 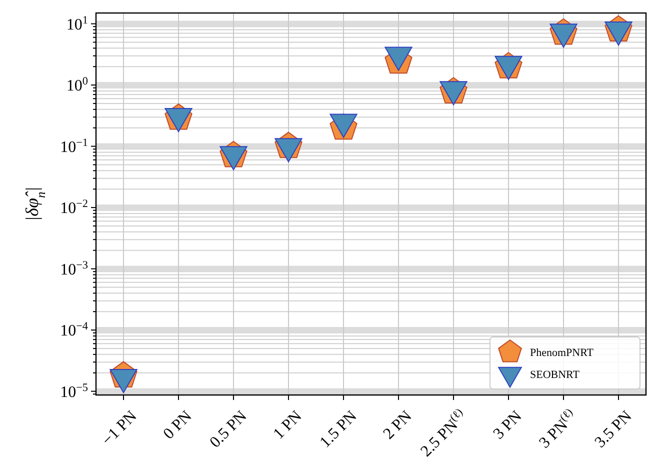 What do you see at coordinates (338, 429) in the screenshot?
I see `x-tick-label: 1.5 PN` at bounding box center [338, 429].